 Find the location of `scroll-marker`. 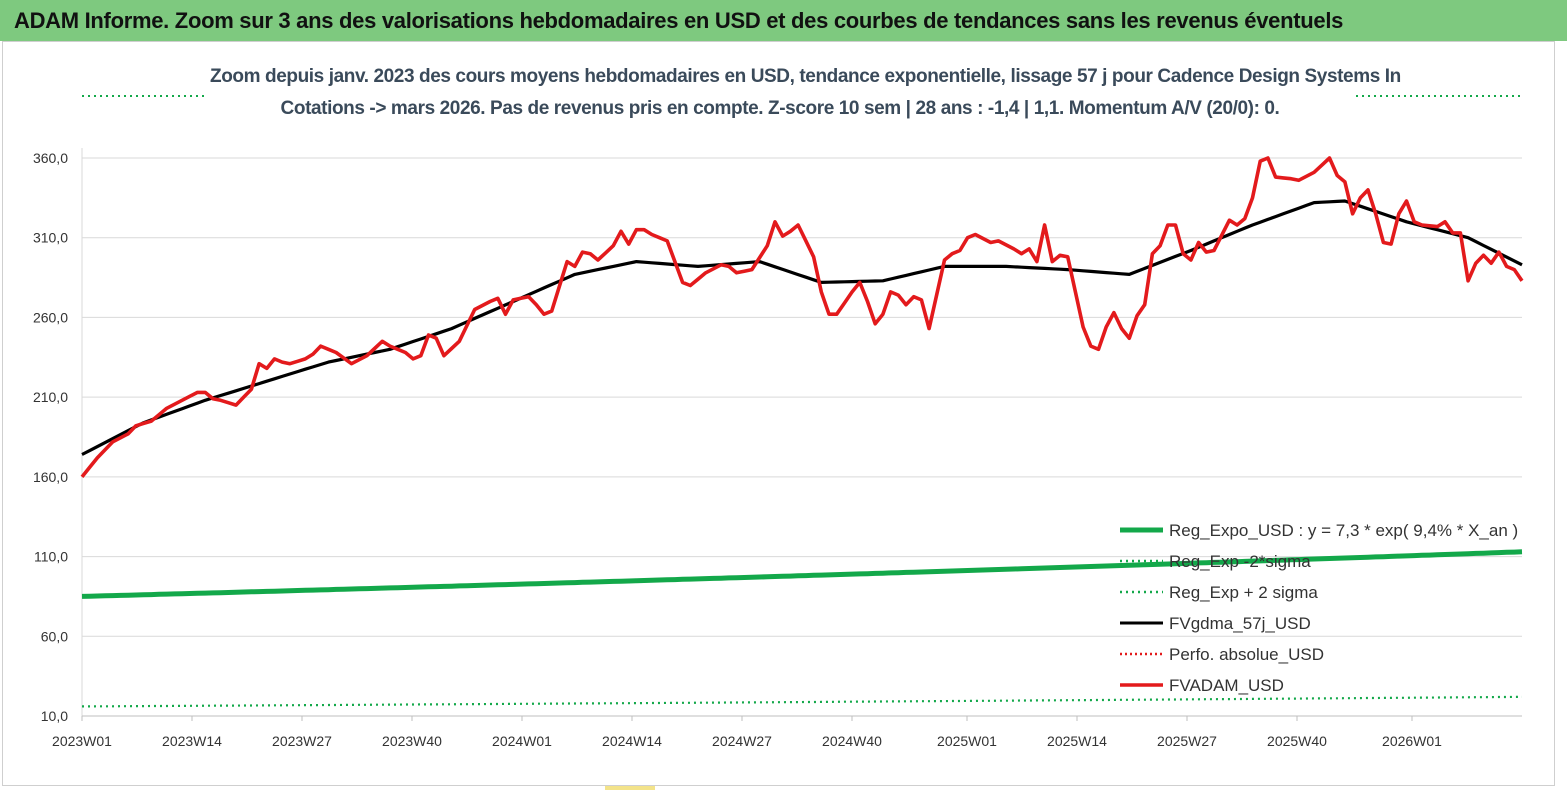

scroll-marker is located at coordinates (630, 788).